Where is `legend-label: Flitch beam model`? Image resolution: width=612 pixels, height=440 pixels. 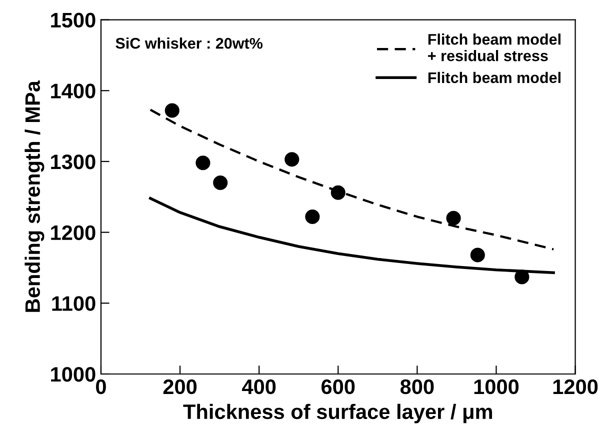
legend-label: Flitch beam model is located at coordinates (494, 78).